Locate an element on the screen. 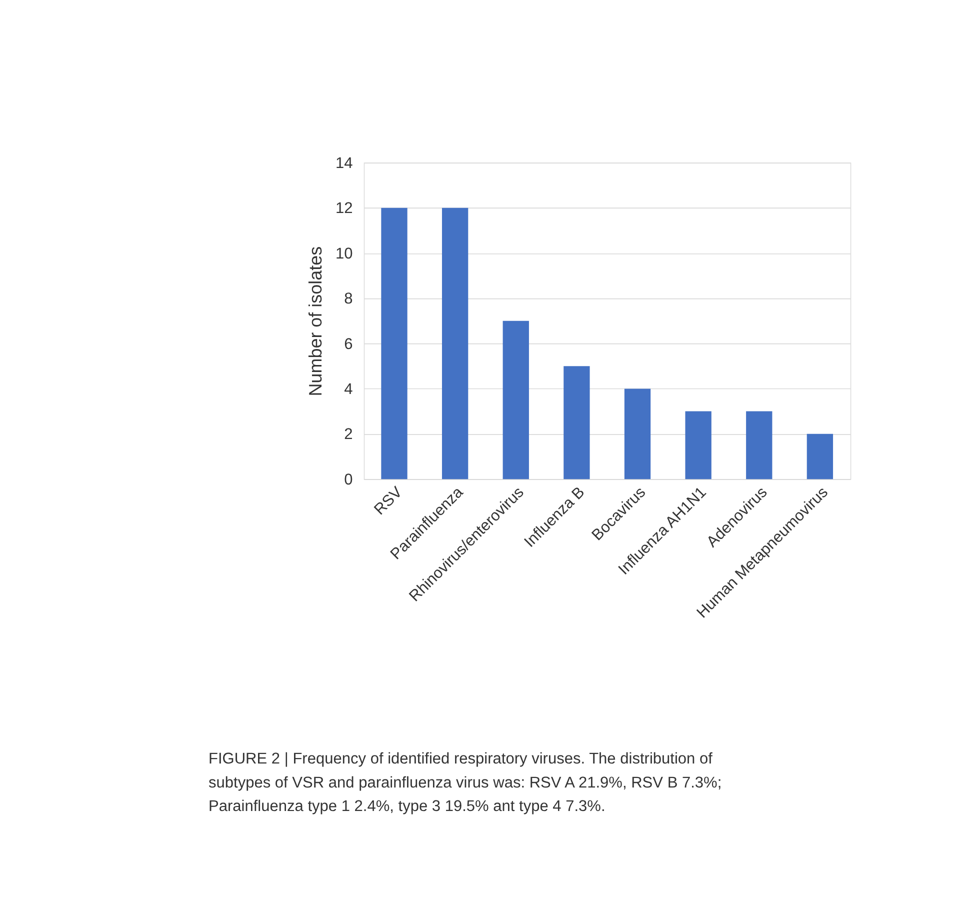 The height and width of the screenshot is (919, 973). y-tick-label: 14 is located at coordinates (345, 163).